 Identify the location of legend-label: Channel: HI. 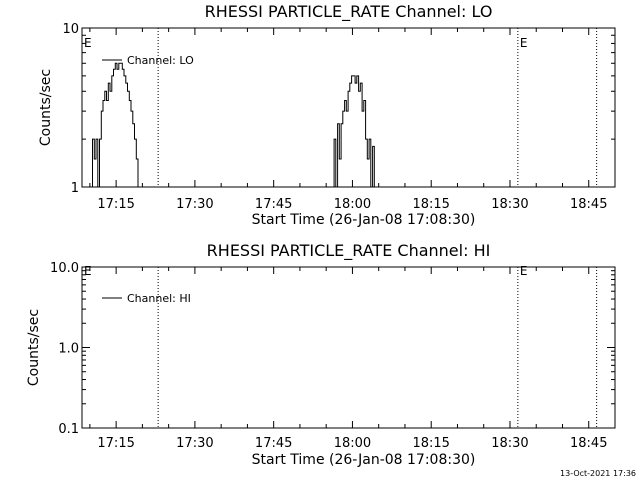
(159, 298).